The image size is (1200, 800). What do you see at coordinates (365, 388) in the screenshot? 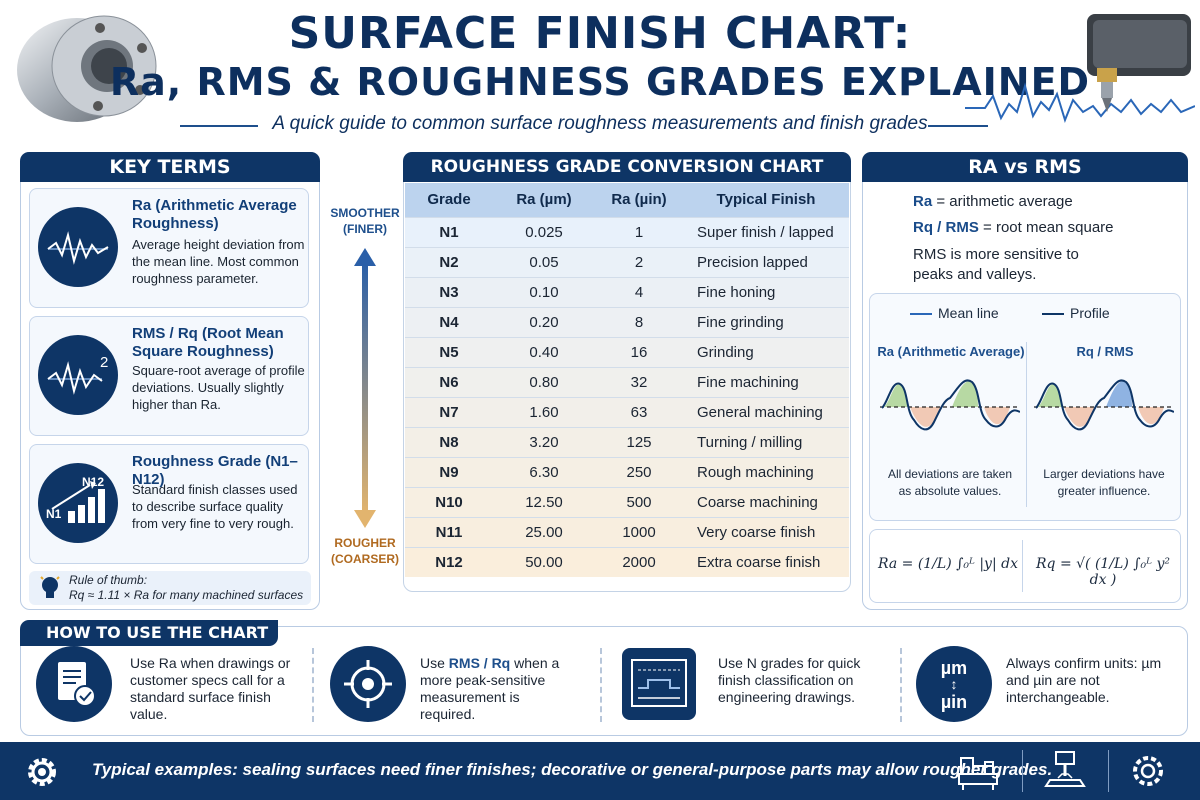
I see `finer-coarser-arrow` at bounding box center [365, 388].